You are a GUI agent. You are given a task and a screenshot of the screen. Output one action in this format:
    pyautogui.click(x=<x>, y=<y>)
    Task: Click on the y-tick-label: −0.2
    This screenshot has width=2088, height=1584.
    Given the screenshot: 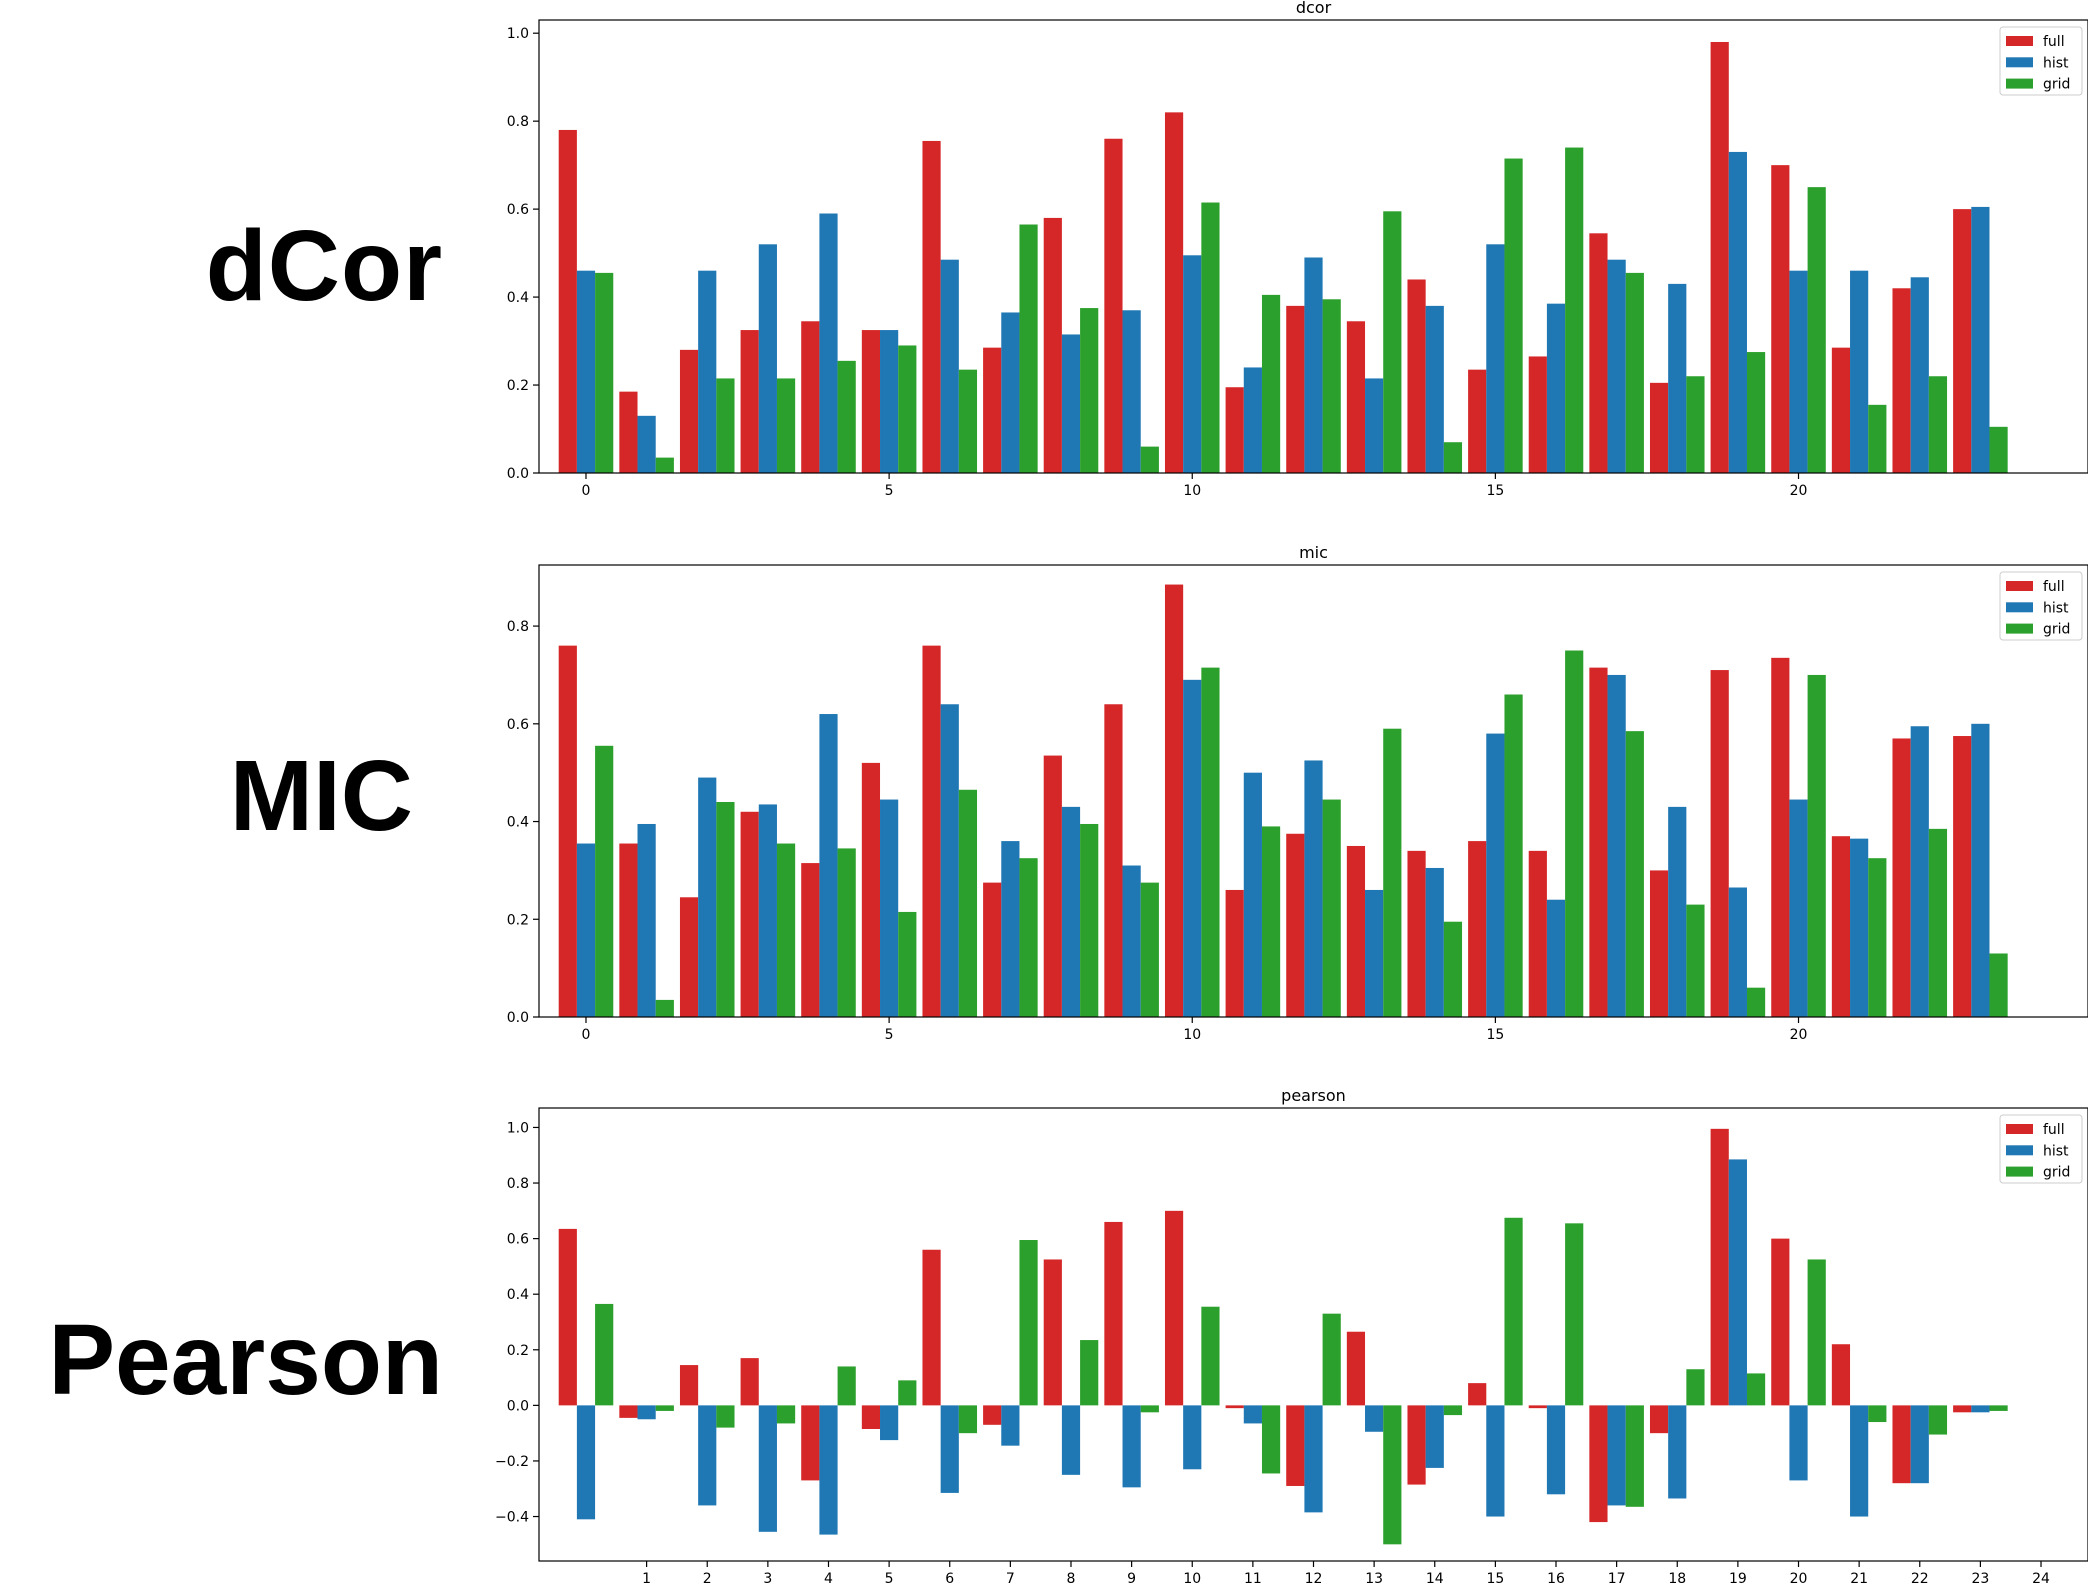 What is the action you would take?
    pyautogui.click(x=512, y=1462)
    